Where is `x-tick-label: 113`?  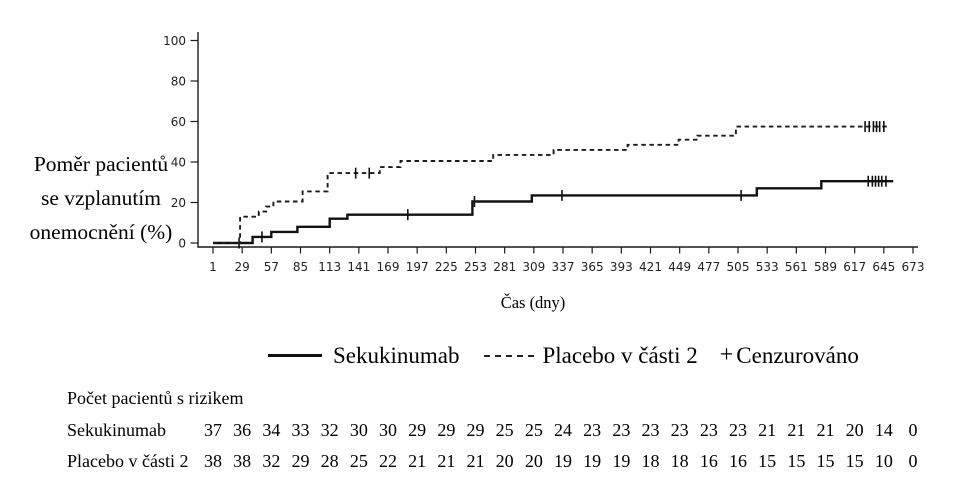
x-tick-label: 113 is located at coordinates (329, 267).